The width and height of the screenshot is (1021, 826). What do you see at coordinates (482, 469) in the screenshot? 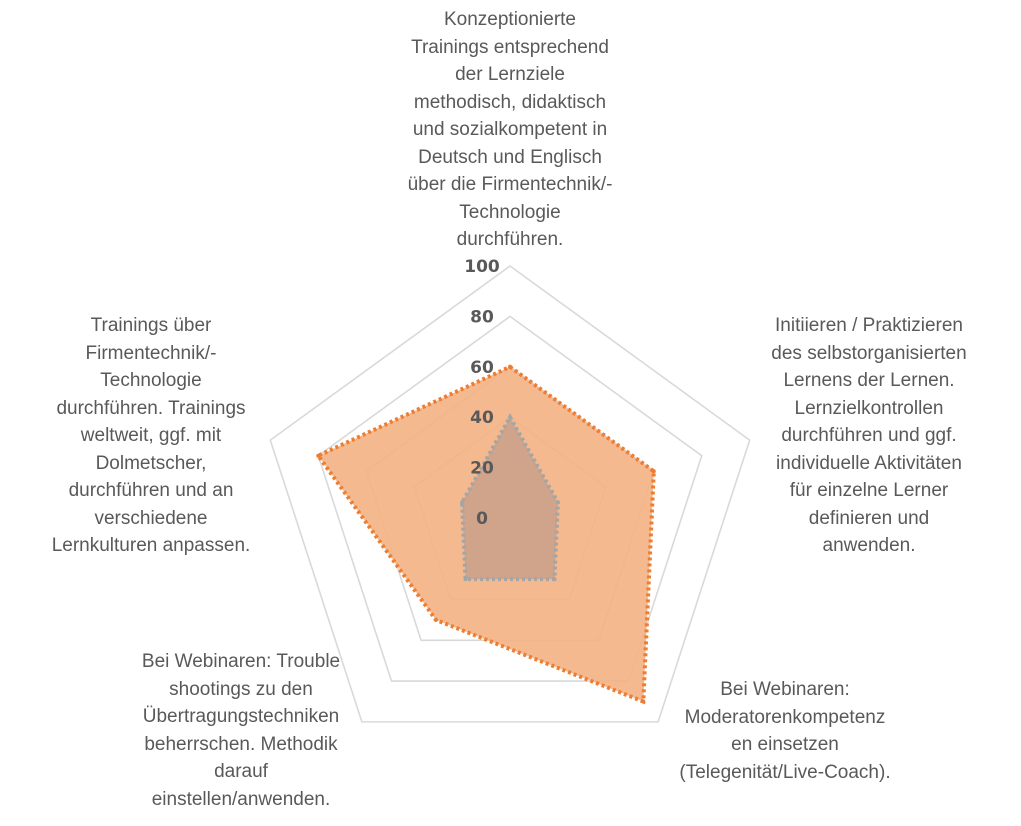
I see `tick-label-20: 20` at bounding box center [482, 469].